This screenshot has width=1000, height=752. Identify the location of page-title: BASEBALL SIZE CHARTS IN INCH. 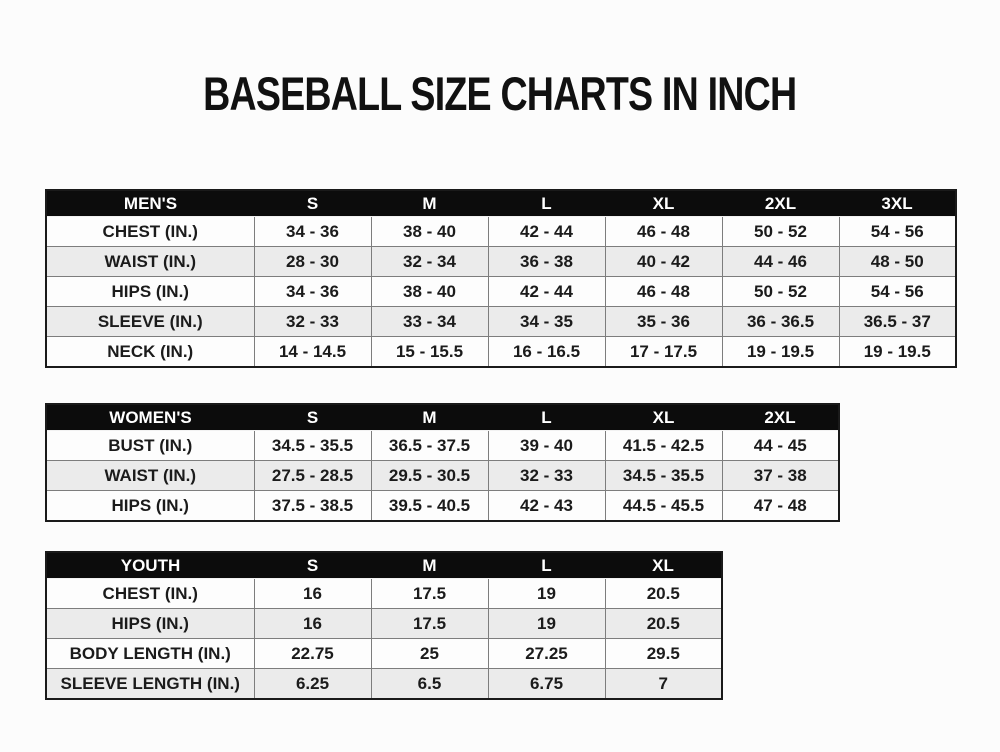
(500, 93).